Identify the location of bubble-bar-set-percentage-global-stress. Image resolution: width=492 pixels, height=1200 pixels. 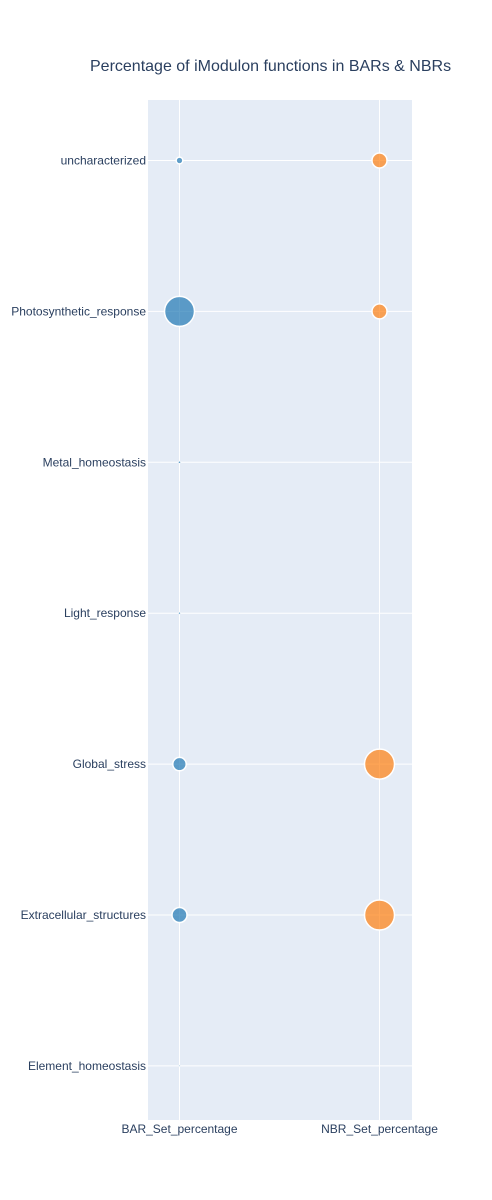
(179, 764).